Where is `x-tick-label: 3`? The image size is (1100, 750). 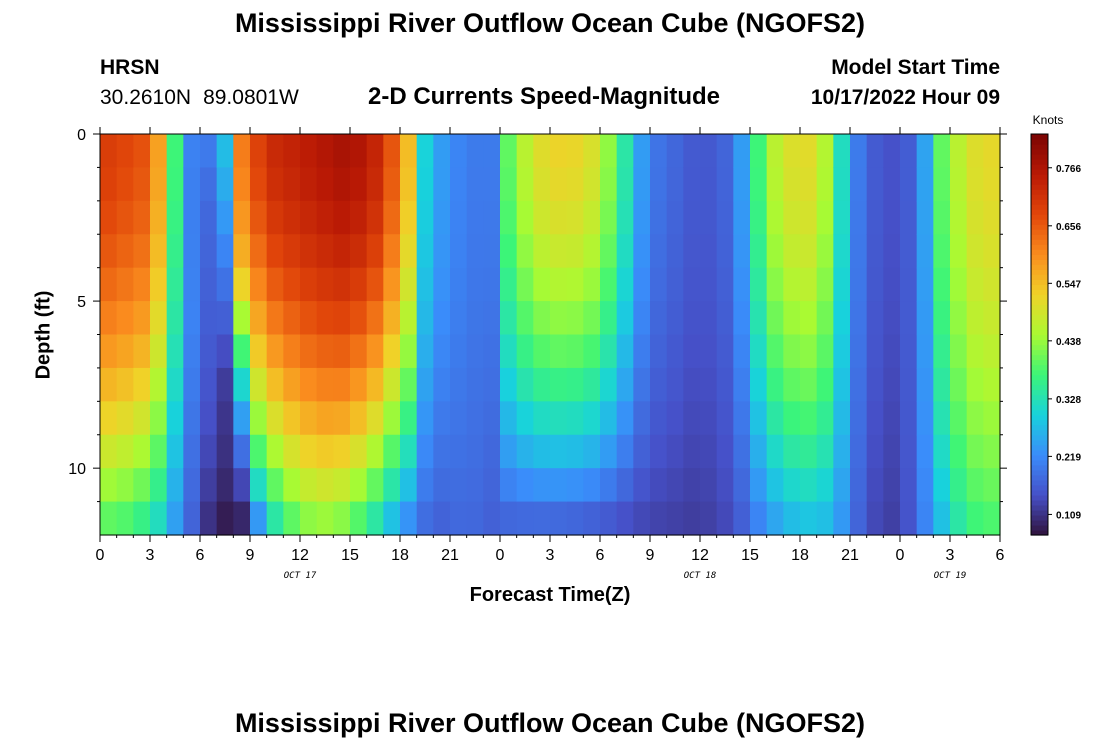 x-tick-label: 3 is located at coordinates (550, 555).